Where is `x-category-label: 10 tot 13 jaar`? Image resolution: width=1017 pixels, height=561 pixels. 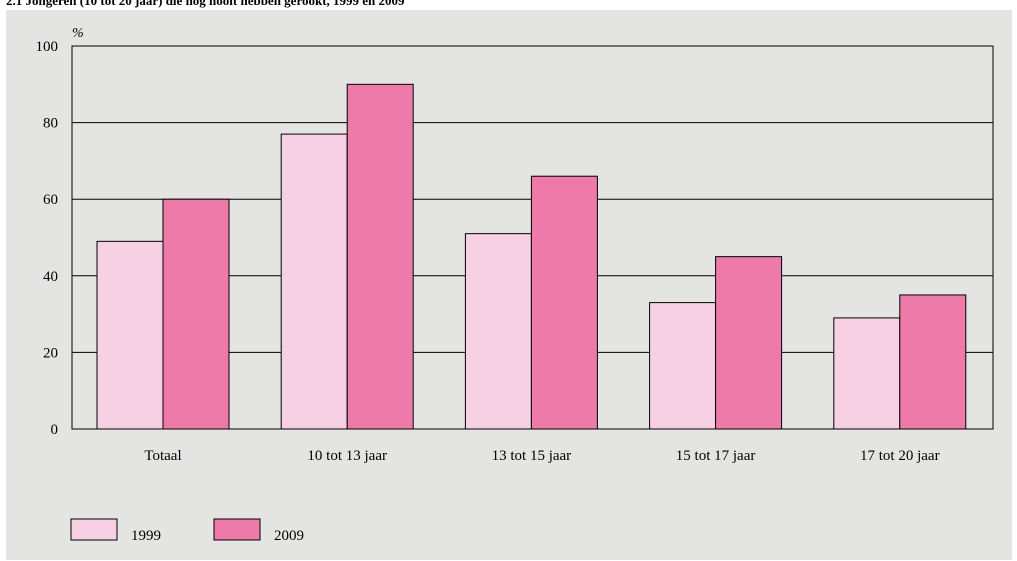
x-category-label: 10 tot 13 jaar is located at coordinates (347, 456).